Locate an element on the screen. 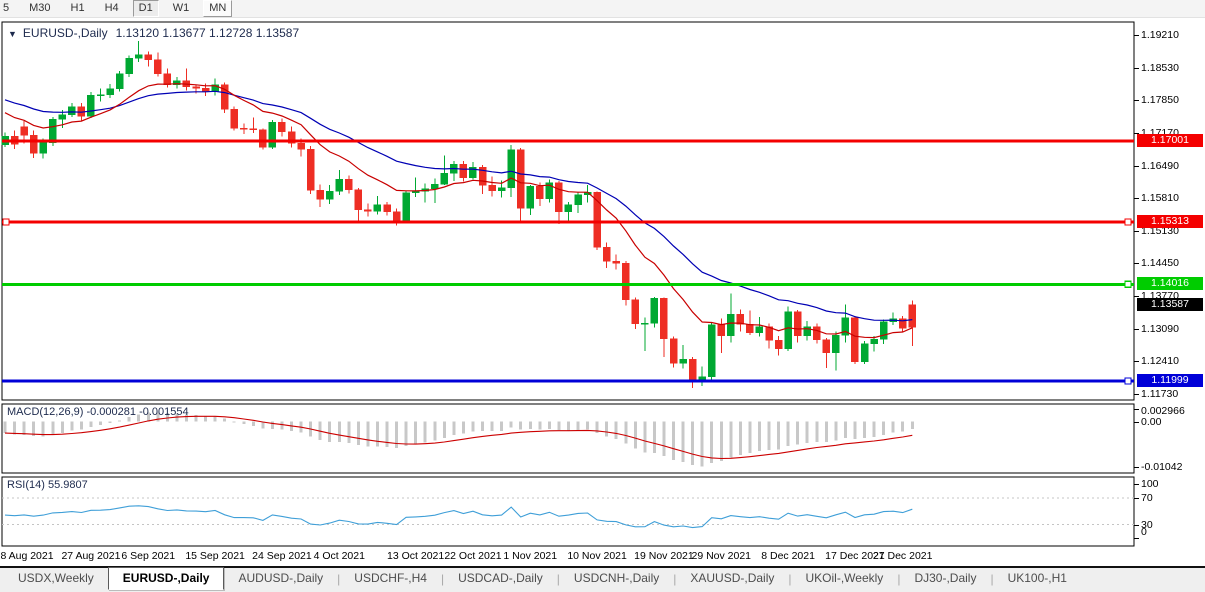 The image size is (1205, 592). date-tick-label: 6 Sep 2021 is located at coordinates (148, 556).